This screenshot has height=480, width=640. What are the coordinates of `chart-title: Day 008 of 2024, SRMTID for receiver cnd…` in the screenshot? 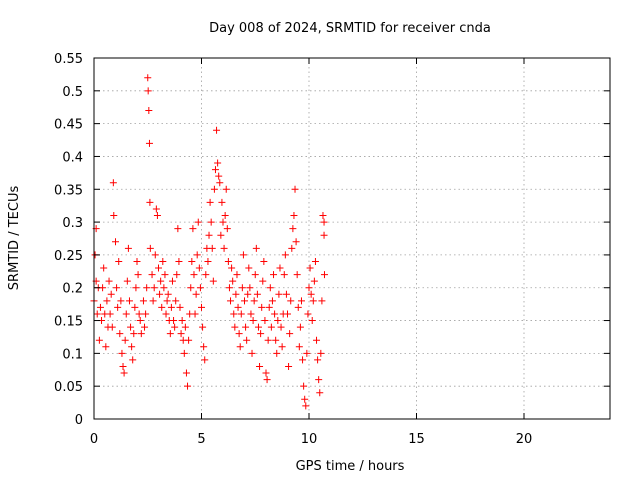 It's located at (350, 28).